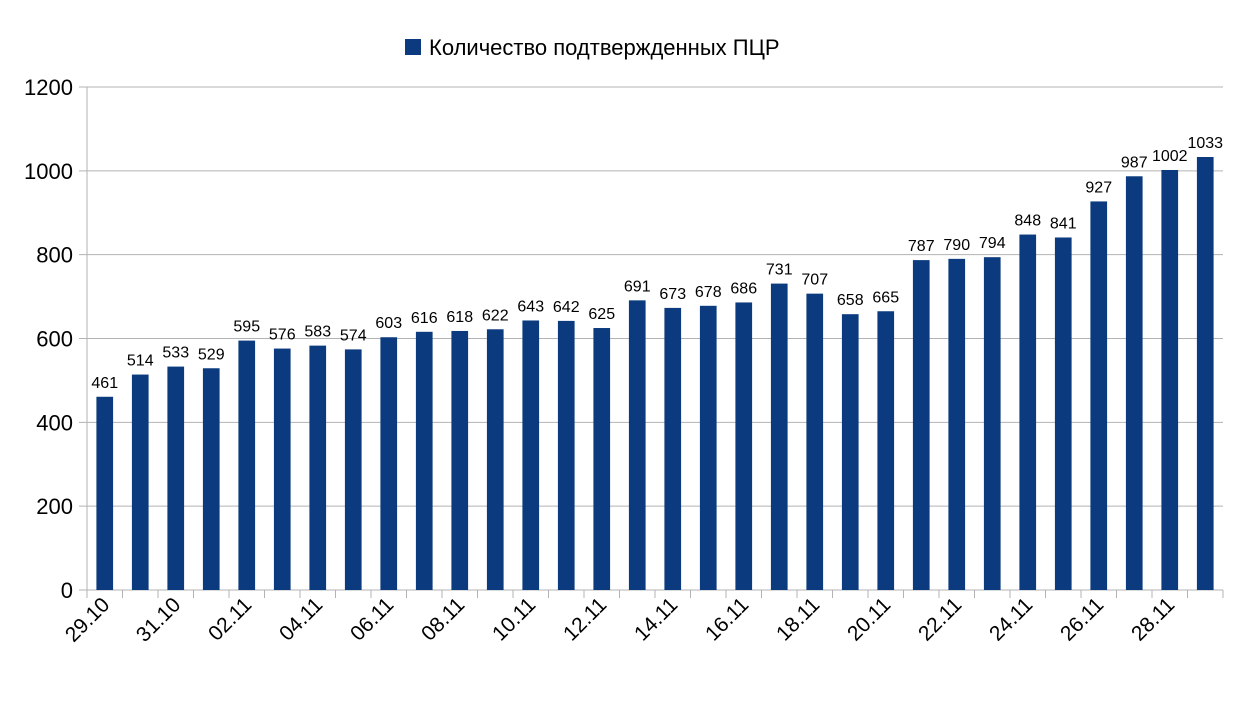 The image size is (1250, 705). What do you see at coordinates (708, 292) in the screenshot?
I see `data-label: 678` at bounding box center [708, 292].